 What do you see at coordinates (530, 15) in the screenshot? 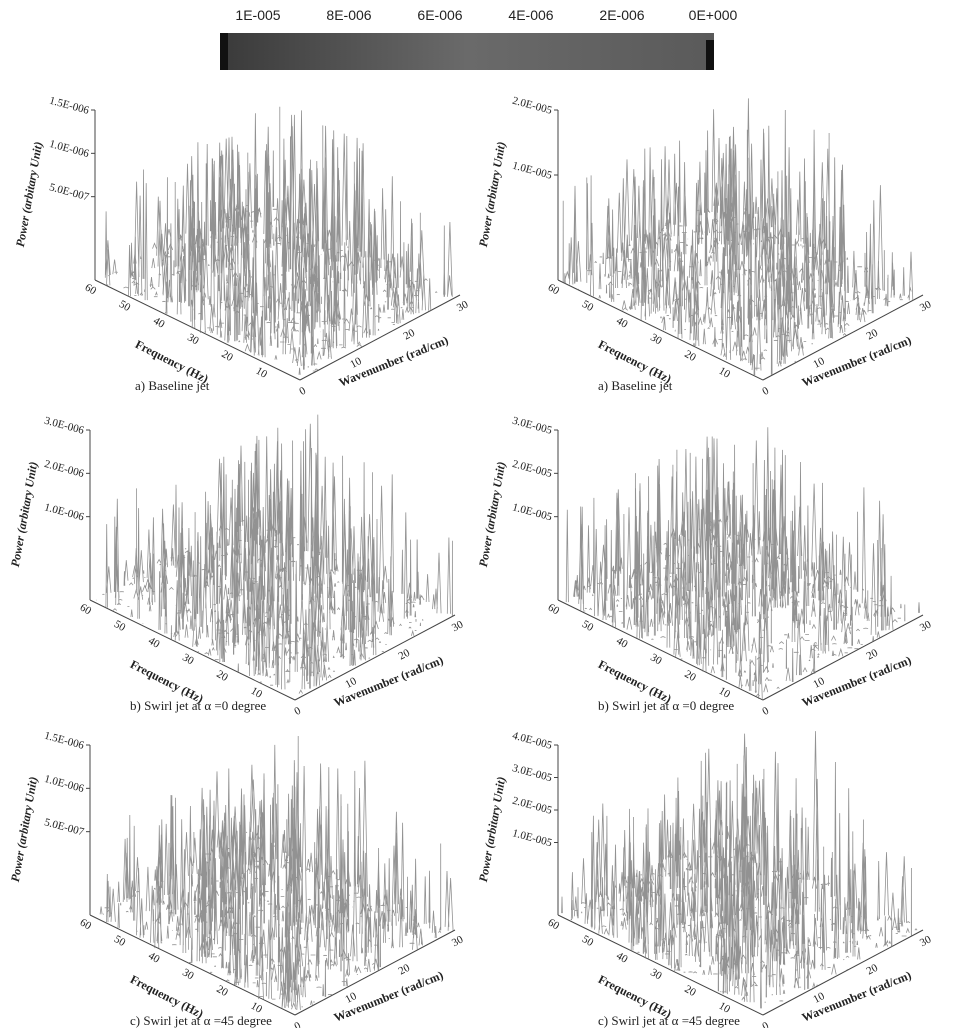
I see `colorbar-label: 4E-006` at bounding box center [530, 15].